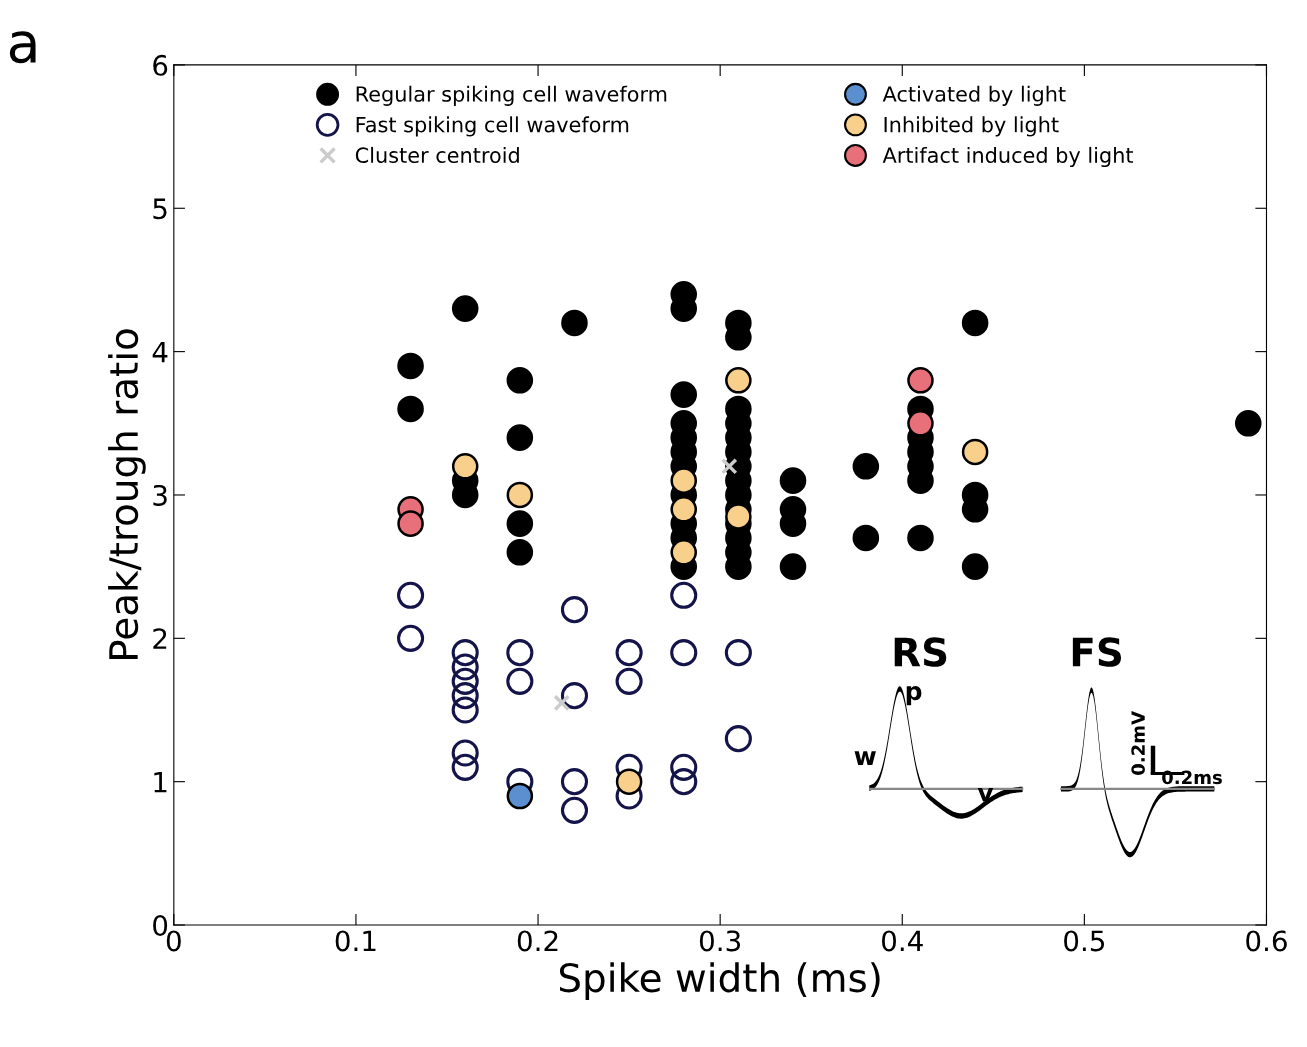  Describe the element at coordinates (719, 981) in the screenshot. I see `x-axis-title: Spike width (ms)` at that location.